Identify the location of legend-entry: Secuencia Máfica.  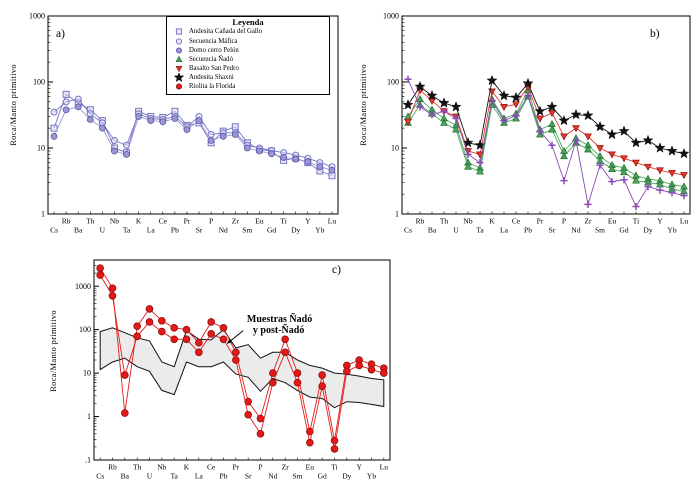
(248, 41).